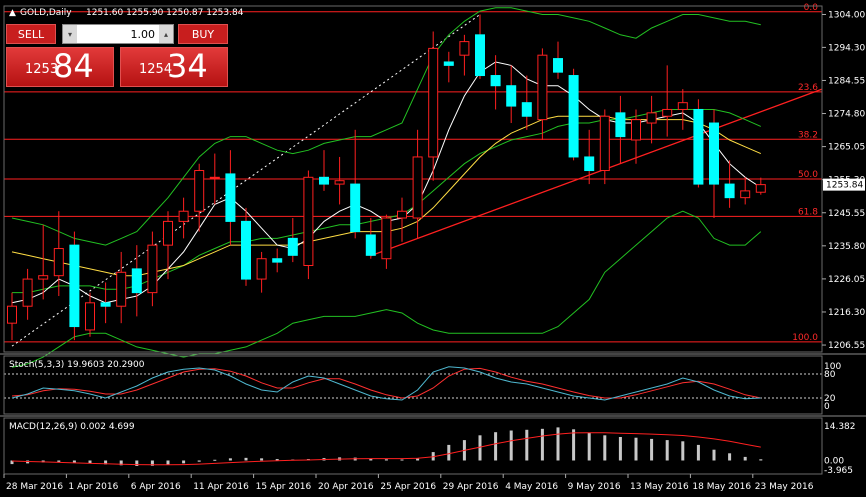 The height and width of the screenshot is (497, 866). Describe the element at coordinates (846, 15) in the screenshot. I see `price-tick-label: 1304.00` at that location.